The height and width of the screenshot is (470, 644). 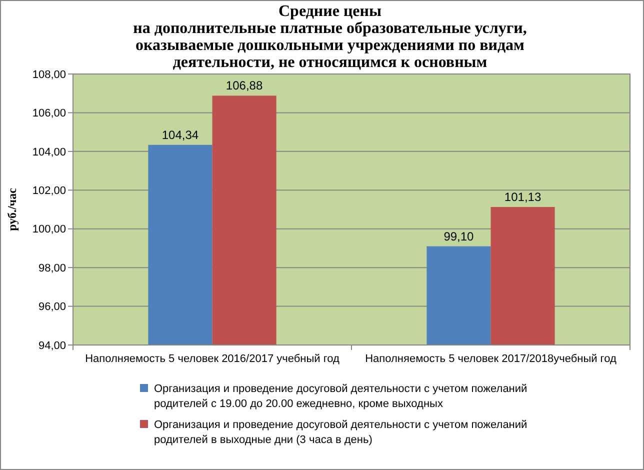 I want to click on chart-title: Средние цены на дополнительные платные образовательные услуги, оказываемые дошкольными учреждениями по видам деятельности, не относящимся к основным, so click(x=330, y=37).